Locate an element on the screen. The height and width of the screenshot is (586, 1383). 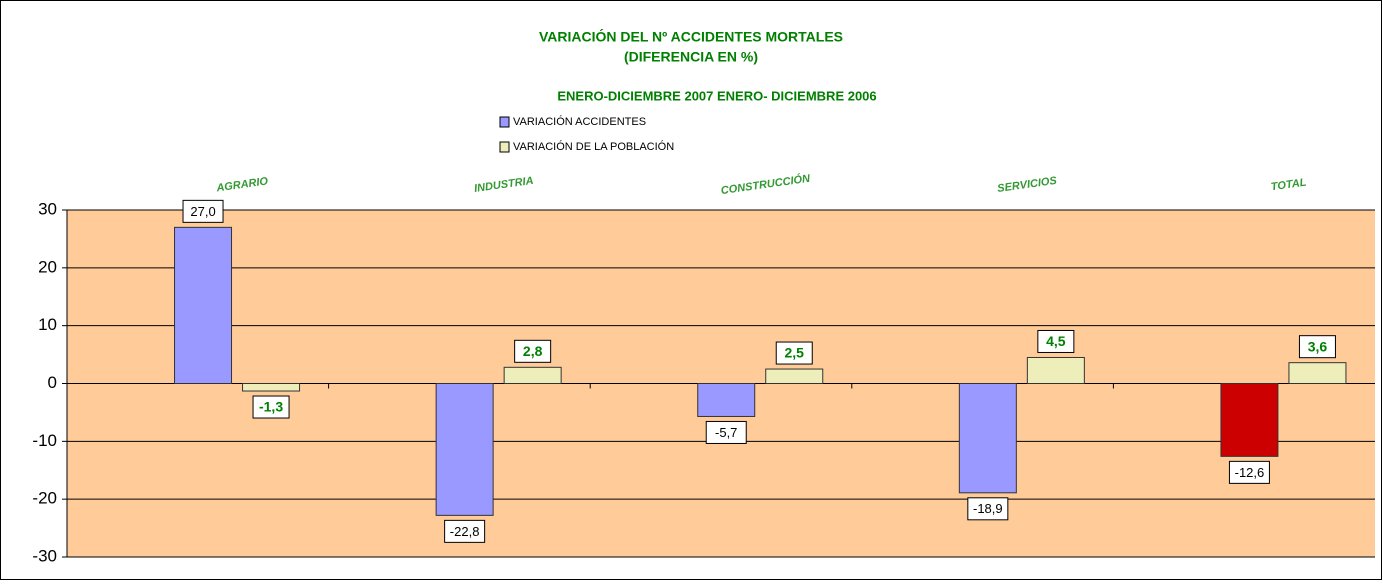
data-label: 27,0 is located at coordinates (202, 211).